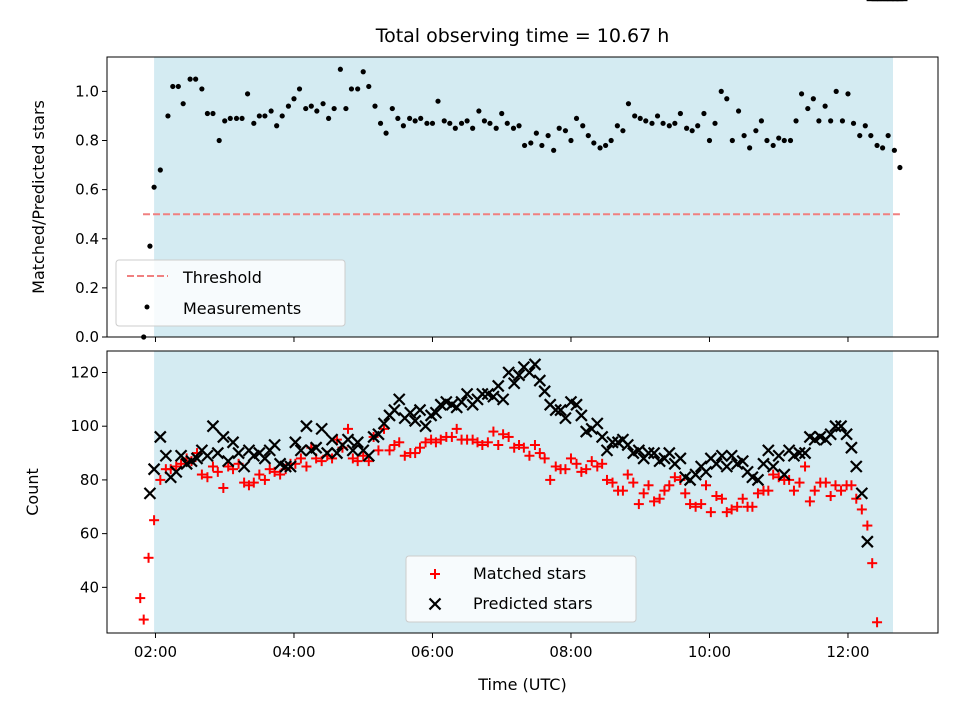  Describe the element at coordinates (87, 337) in the screenshot. I see `ratio-y-tick-label: 0.0` at that location.